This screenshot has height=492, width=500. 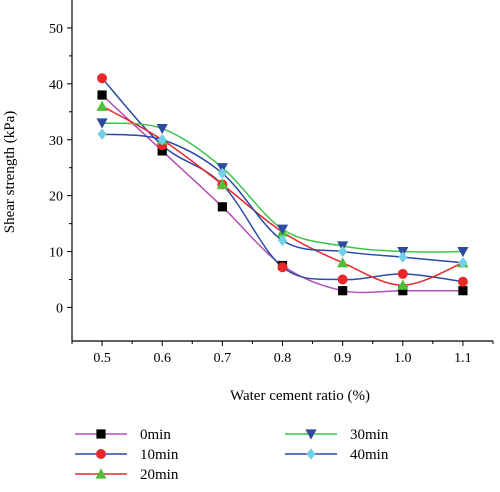 I want to click on y-axis-label: Shear strength (kPa), so click(x=10, y=172).